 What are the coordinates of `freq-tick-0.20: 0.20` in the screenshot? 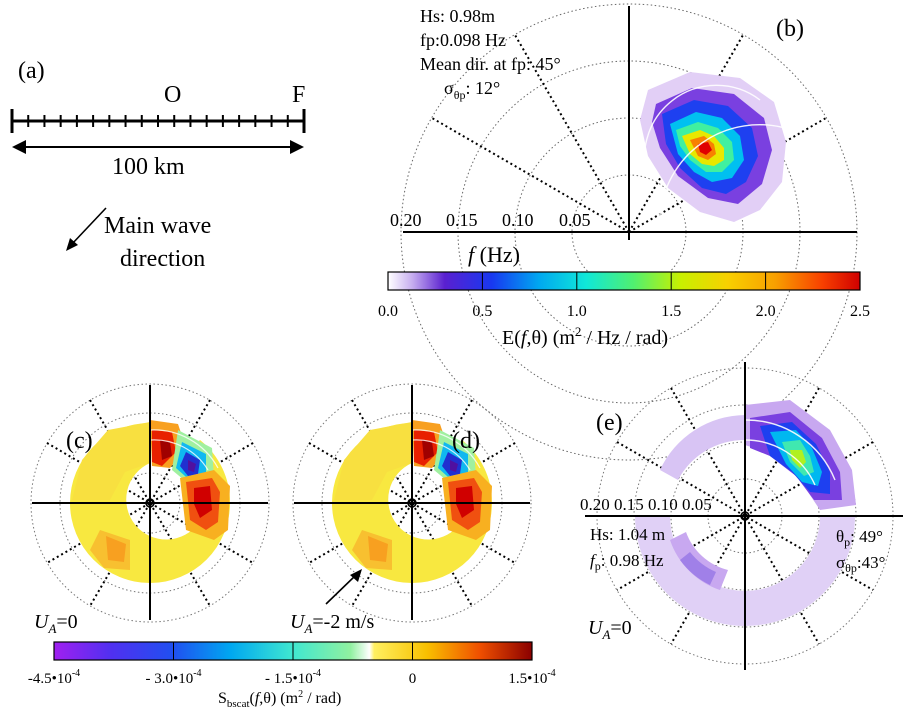 It's located at (406, 220).